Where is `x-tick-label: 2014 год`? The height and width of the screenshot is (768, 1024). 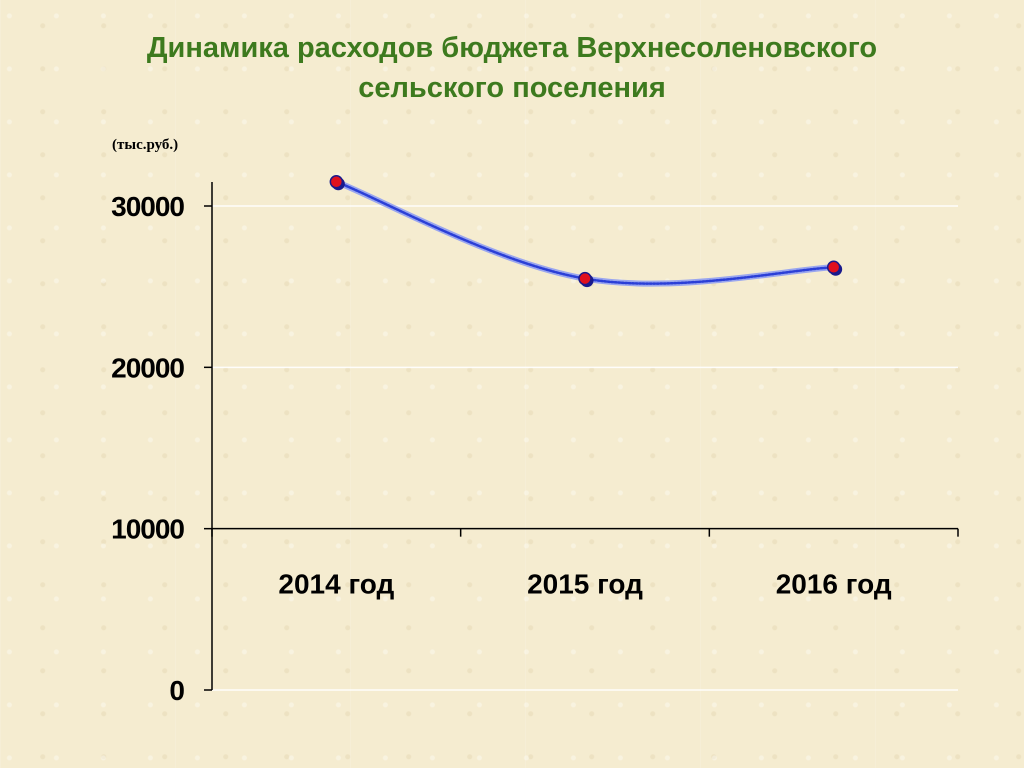 x-tick-label: 2014 год is located at coordinates (336, 584).